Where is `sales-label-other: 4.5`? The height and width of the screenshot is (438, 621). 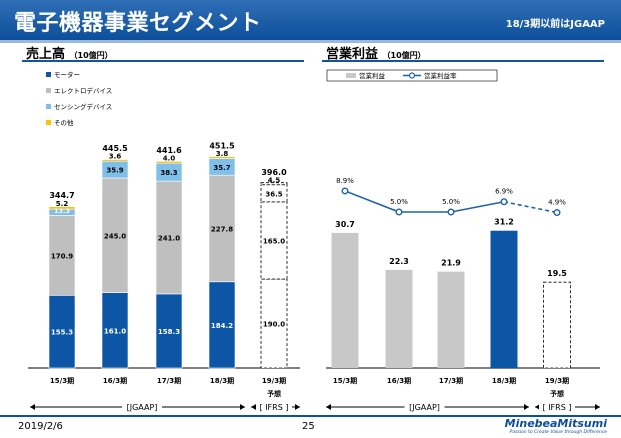 sales-label-other: 4.5 is located at coordinates (274, 180).